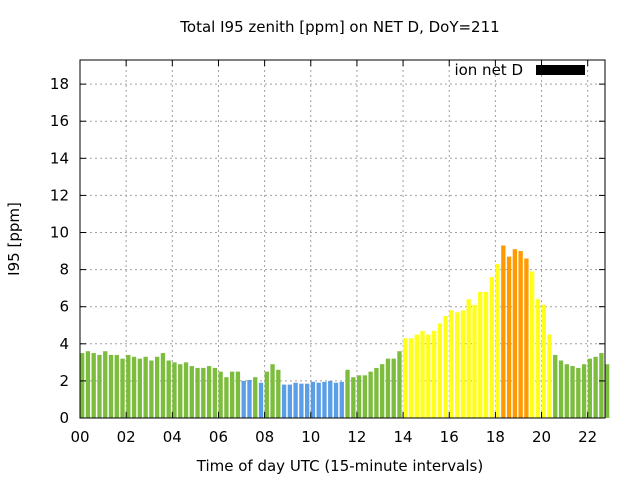 The image size is (640, 480). I want to click on x-tick-label: 04, so click(172, 437).